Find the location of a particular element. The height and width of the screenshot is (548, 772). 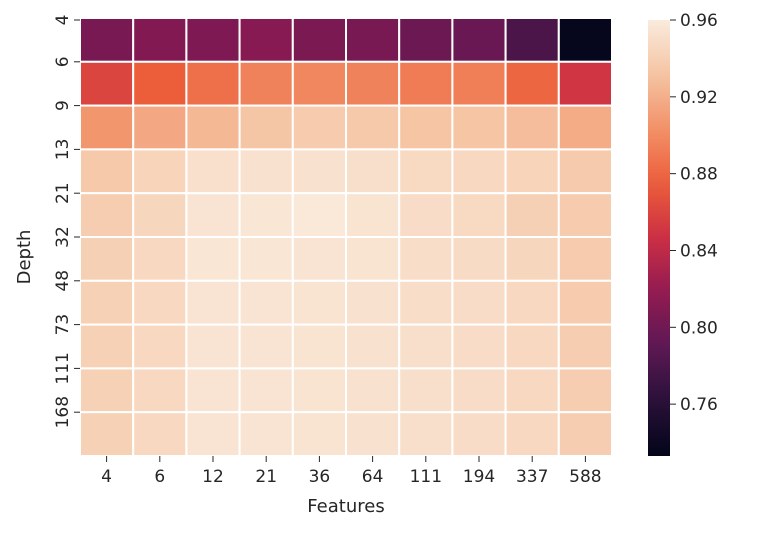

x-tick-label: 194 is located at coordinates (479, 477).